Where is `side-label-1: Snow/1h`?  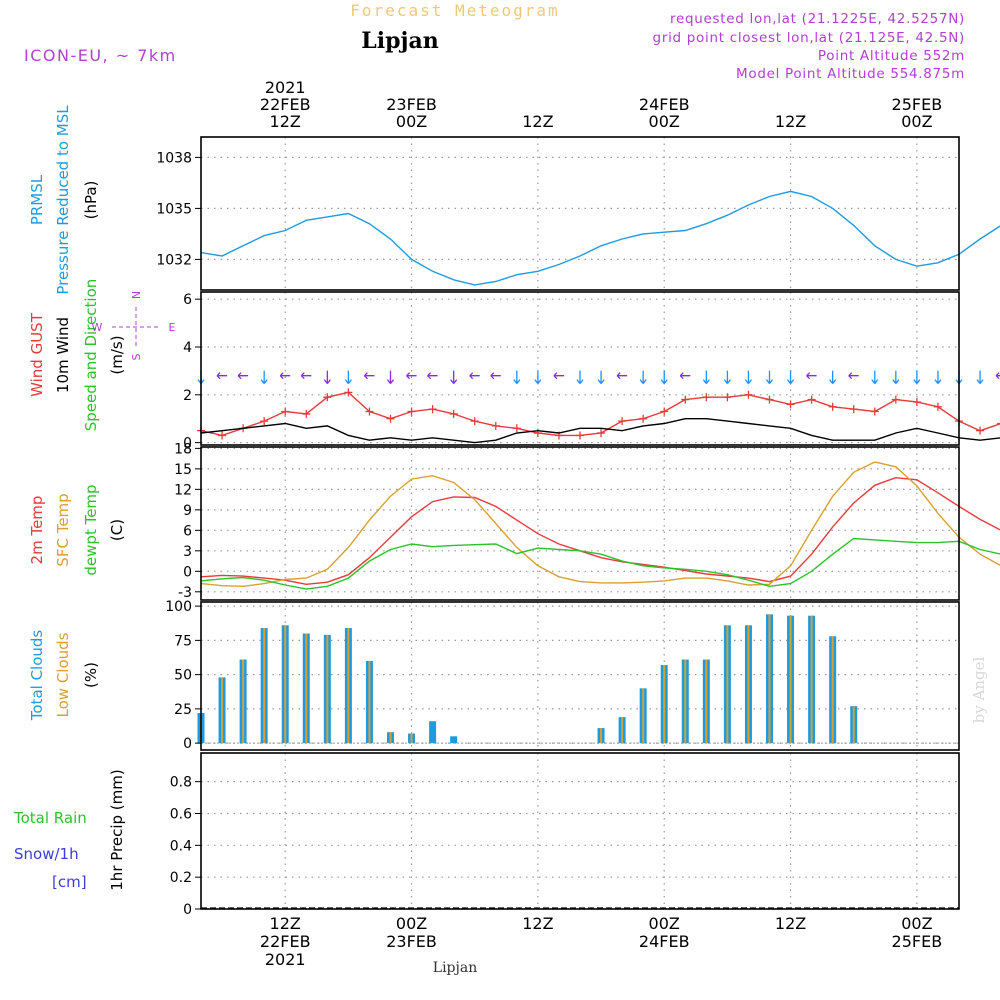
side-label-1: Snow/1h is located at coordinates (46, 854).